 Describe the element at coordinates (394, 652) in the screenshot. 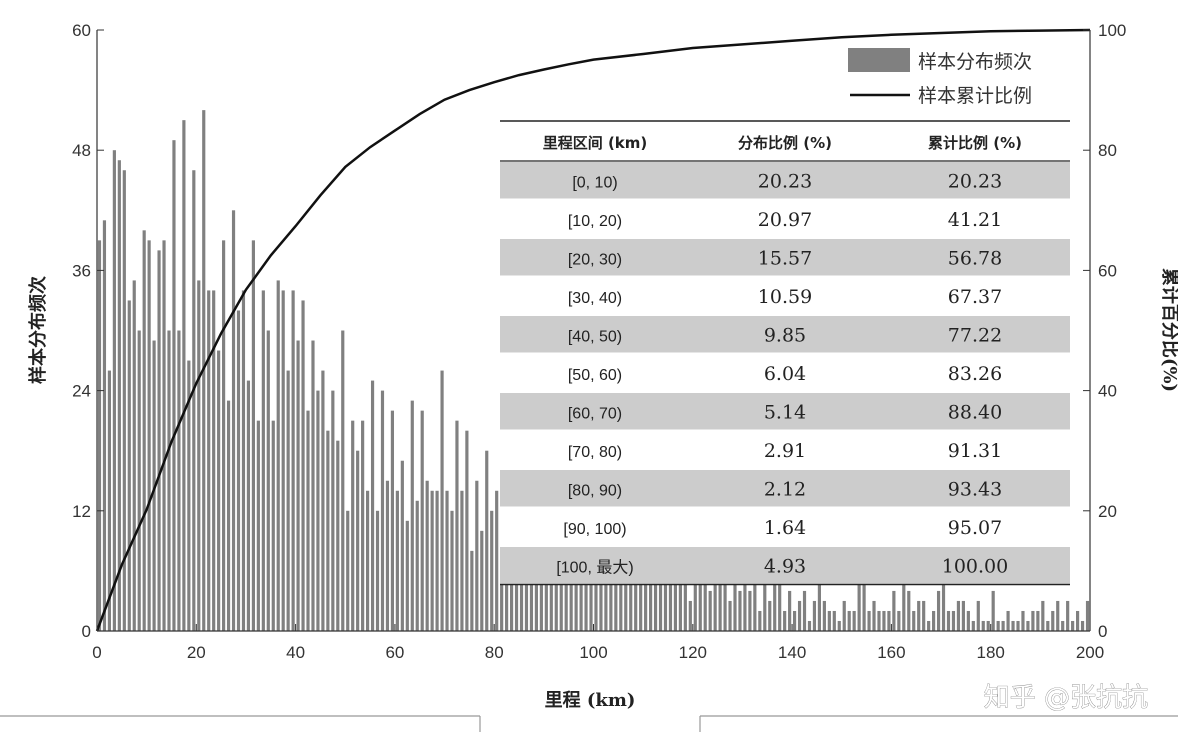

I see `x-tick-label: 60` at that location.